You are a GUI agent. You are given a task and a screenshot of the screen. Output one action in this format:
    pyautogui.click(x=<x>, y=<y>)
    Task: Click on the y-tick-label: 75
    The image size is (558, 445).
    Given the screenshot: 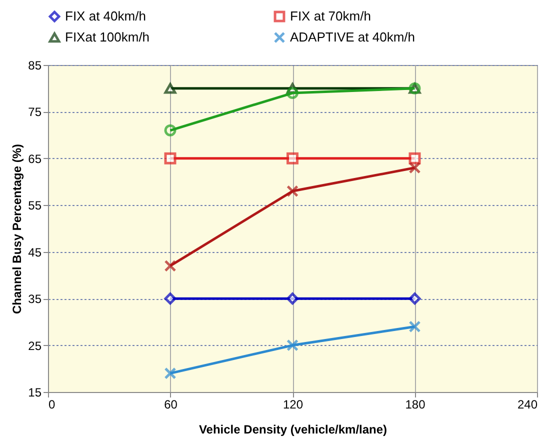 What is the action you would take?
    pyautogui.click(x=35, y=112)
    